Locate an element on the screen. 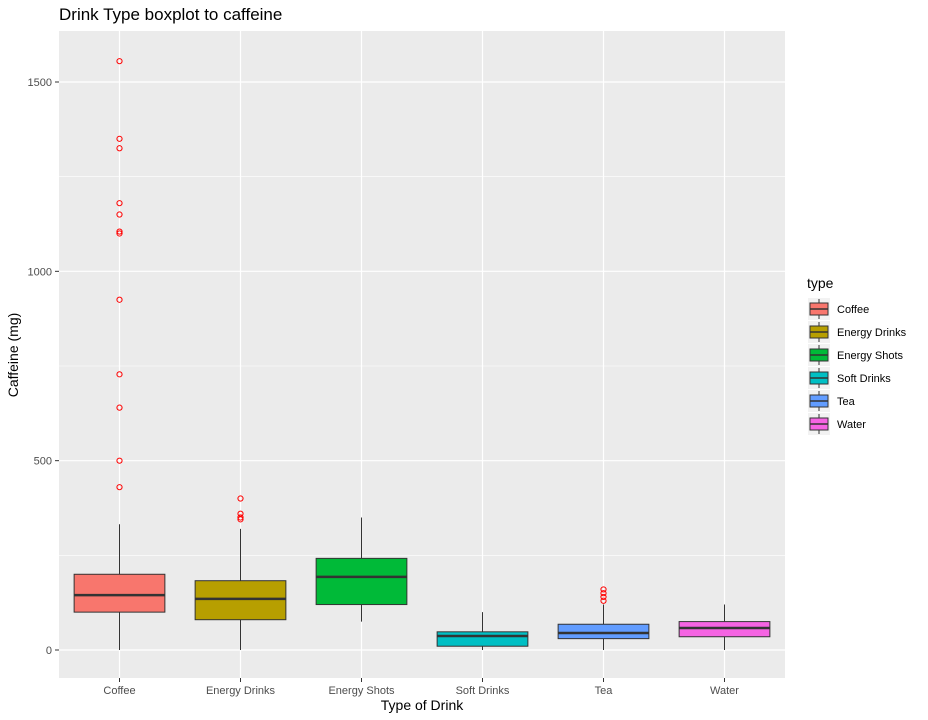 This screenshot has height=720, width=928. legend-label: Energy Shots is located at coordinates (870, 356).